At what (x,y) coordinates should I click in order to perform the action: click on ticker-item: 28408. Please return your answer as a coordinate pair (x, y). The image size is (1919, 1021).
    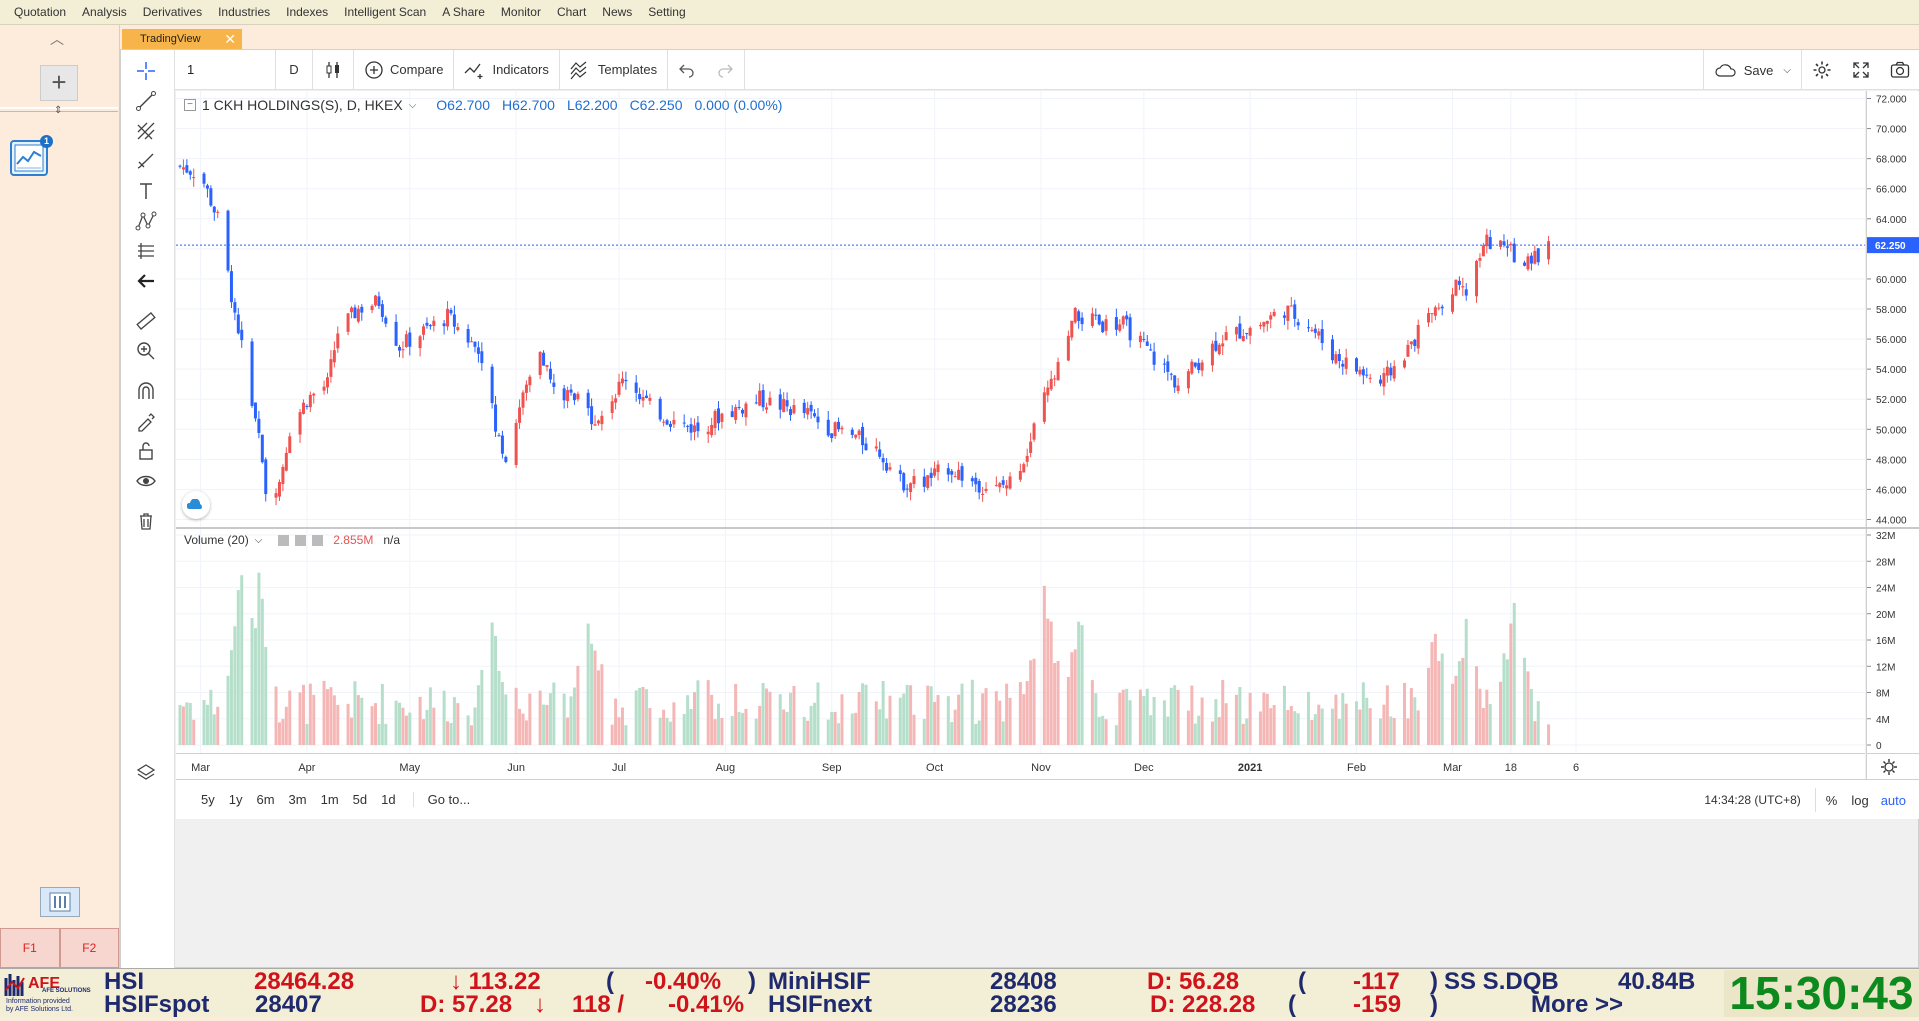
    Looking at the image, I should click on (1023, 981).